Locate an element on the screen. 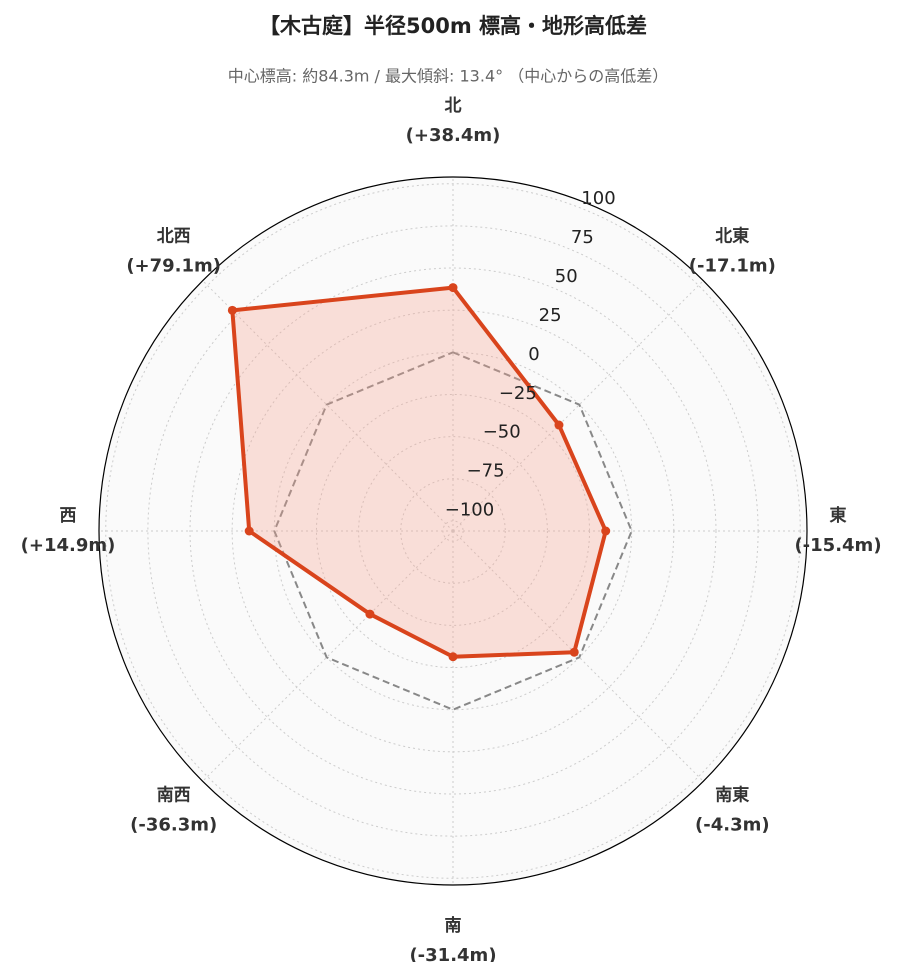 This screenshot has height=962, width=903. value-label: (-15.4m) is located at coordinates (837, 545).